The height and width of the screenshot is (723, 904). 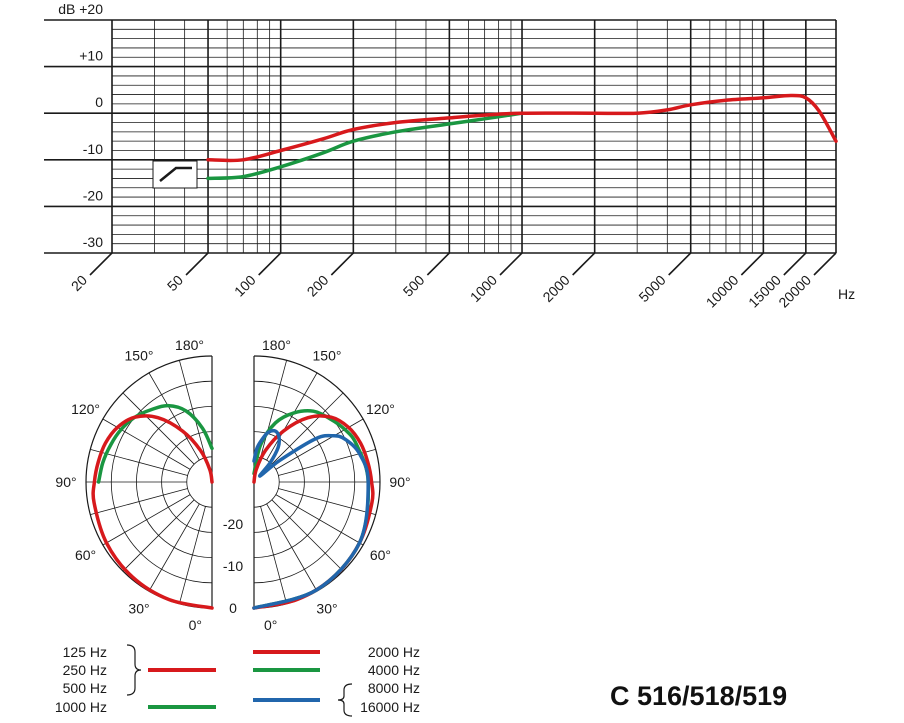 What do you see at coordinates (764, 291) in the screenshot?
I see `x-tick-label: 15000` at bounding box center [764, 291].